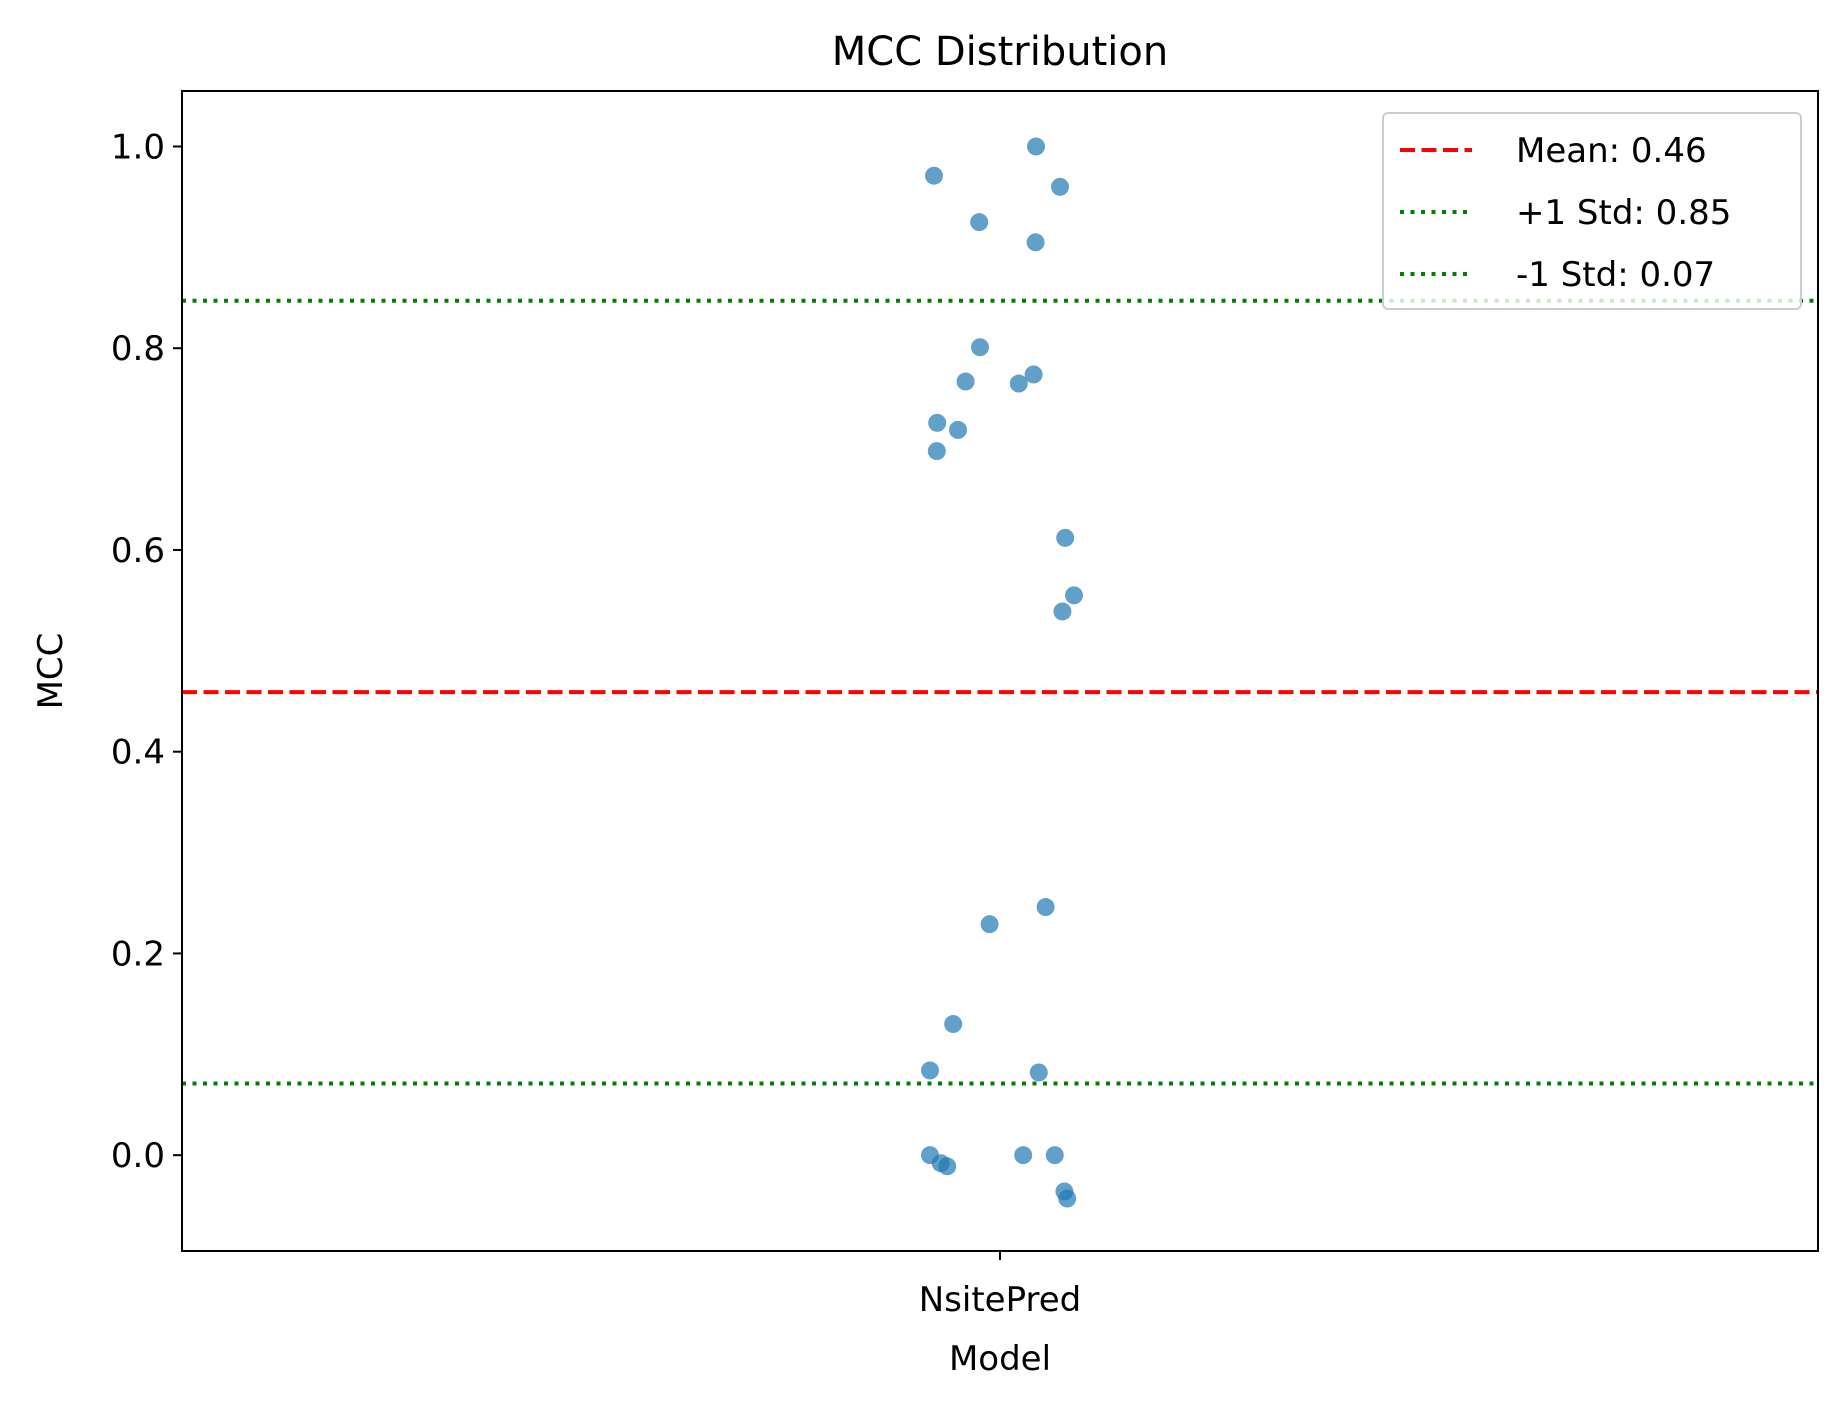 This screenshot has width=1839, height=1403. Describe the element at coordinates (138, 349) in the screenshot. I see `y-tick-label: 0.8` at that location.